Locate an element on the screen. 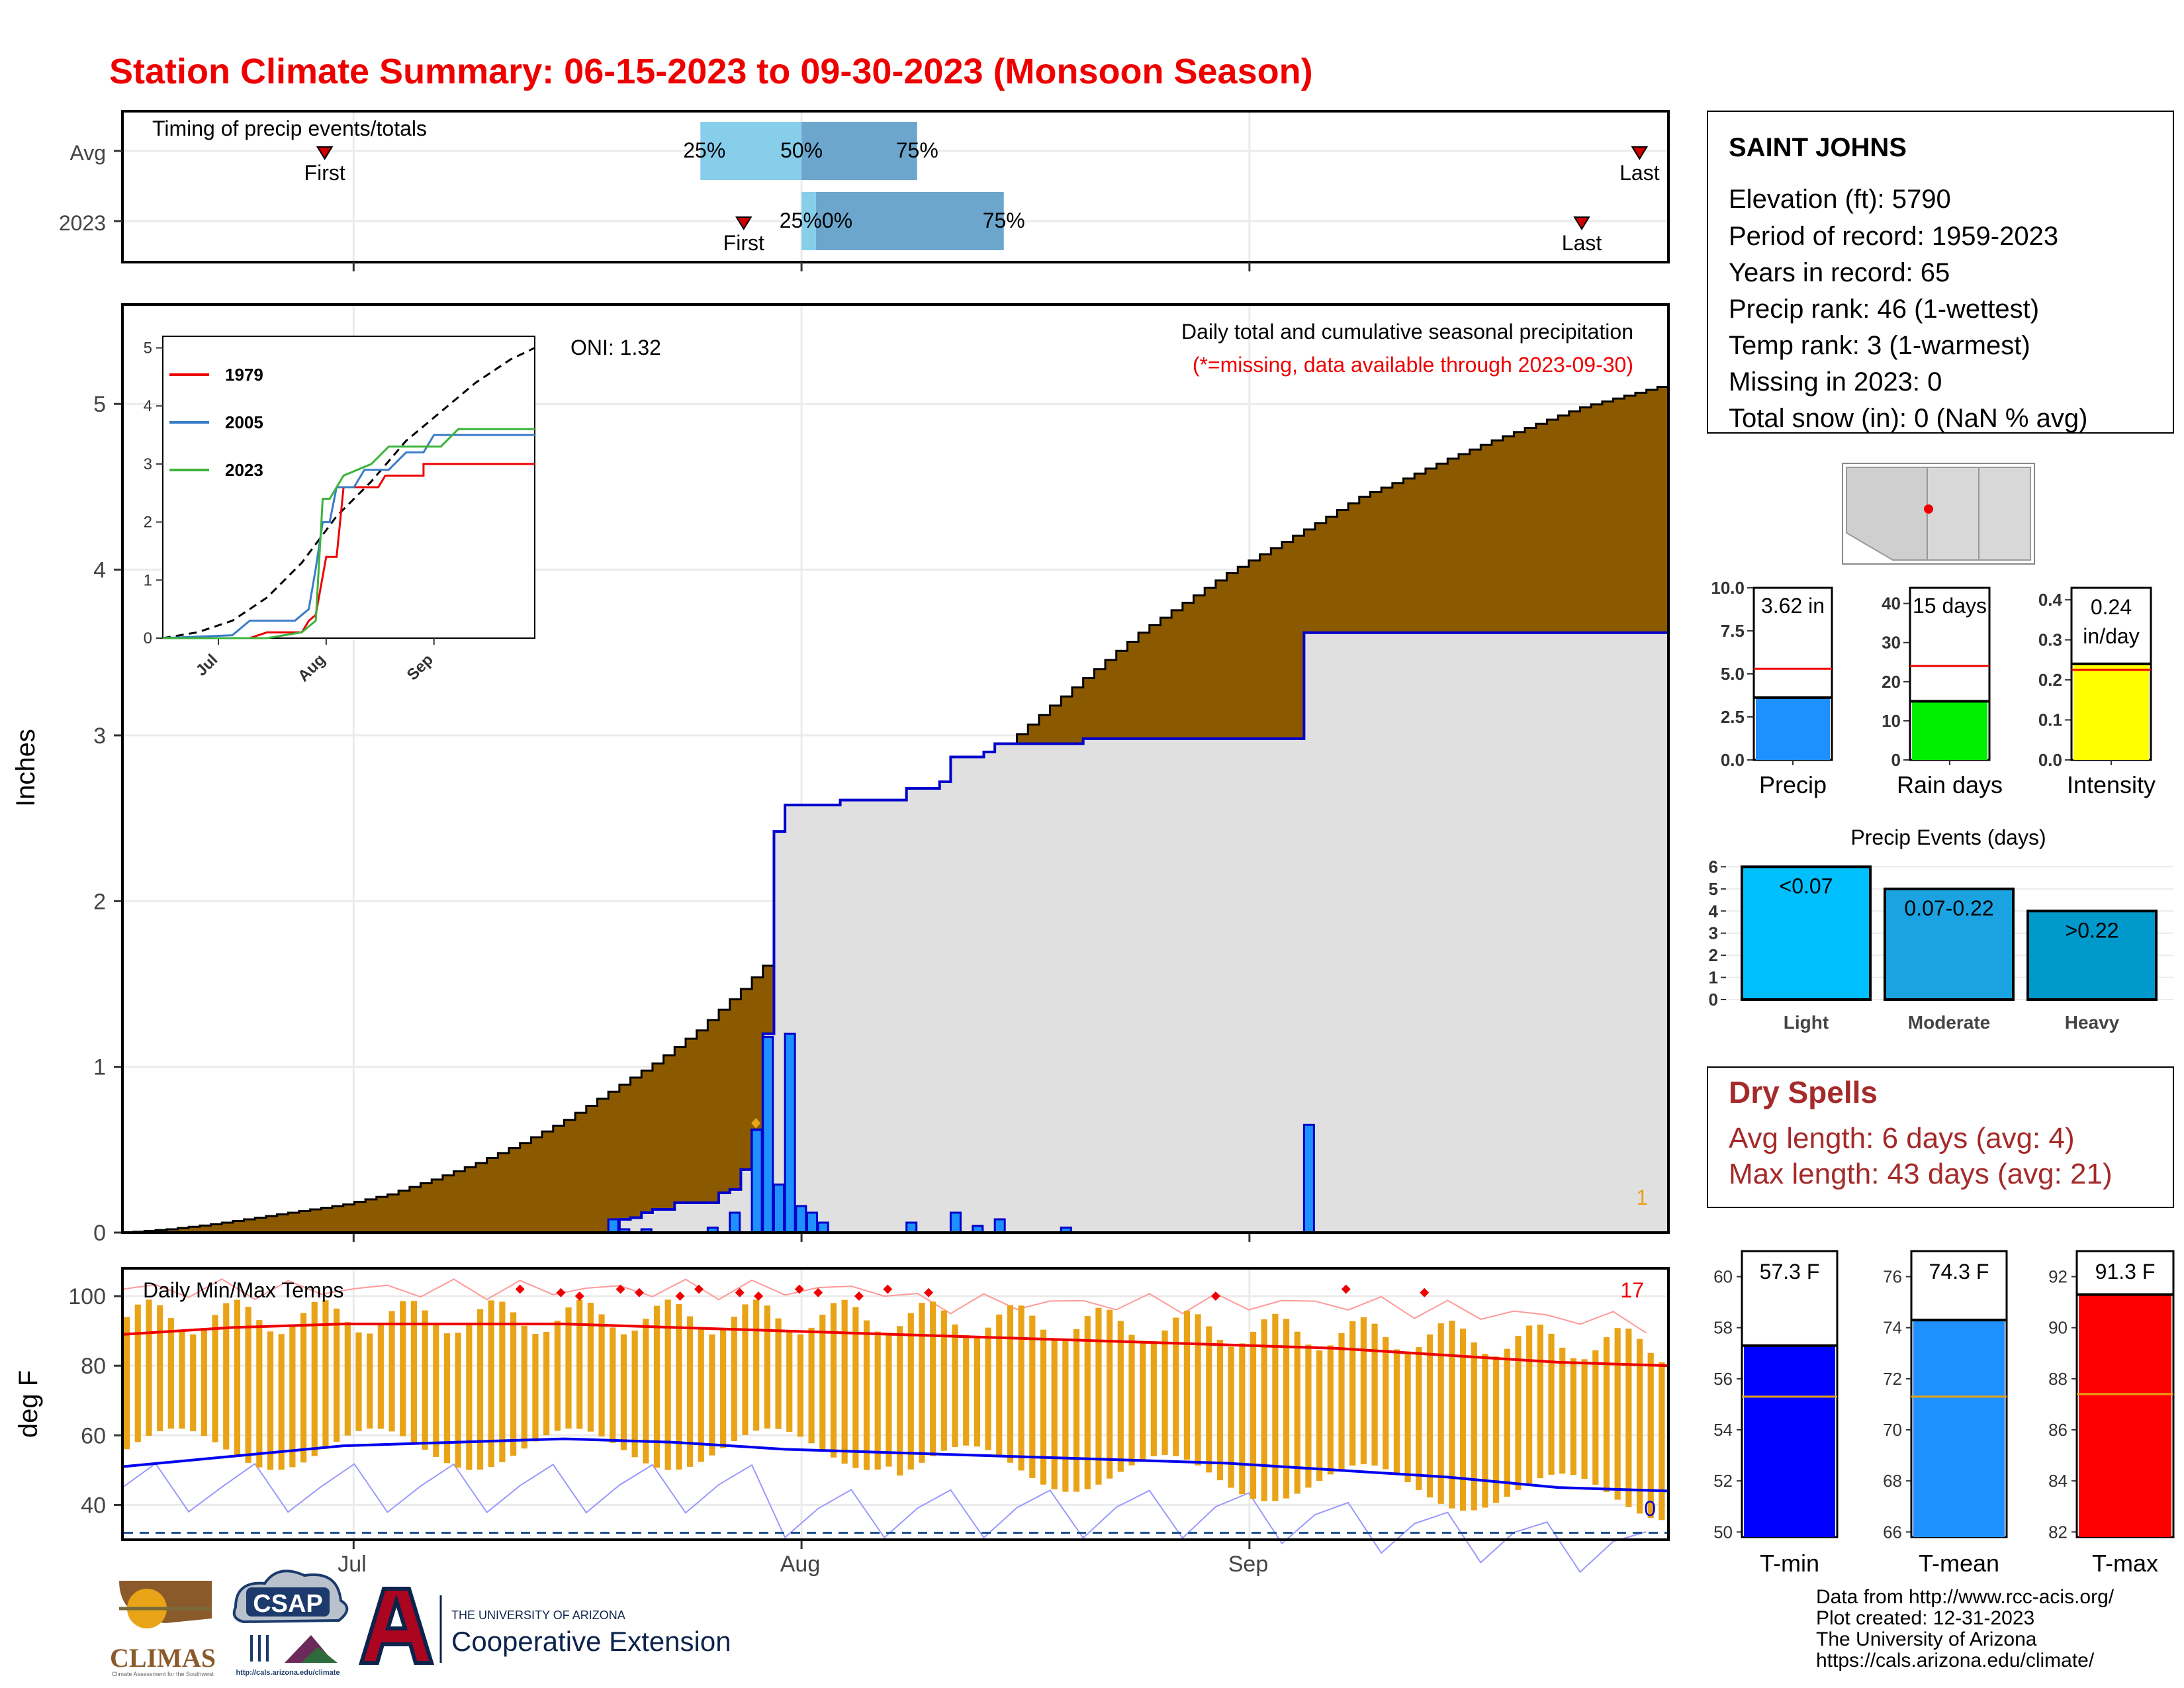 The width and height of the screenshot is (2184, 1688). events-tick-label: 5 is located at coordinates (1713, 889).